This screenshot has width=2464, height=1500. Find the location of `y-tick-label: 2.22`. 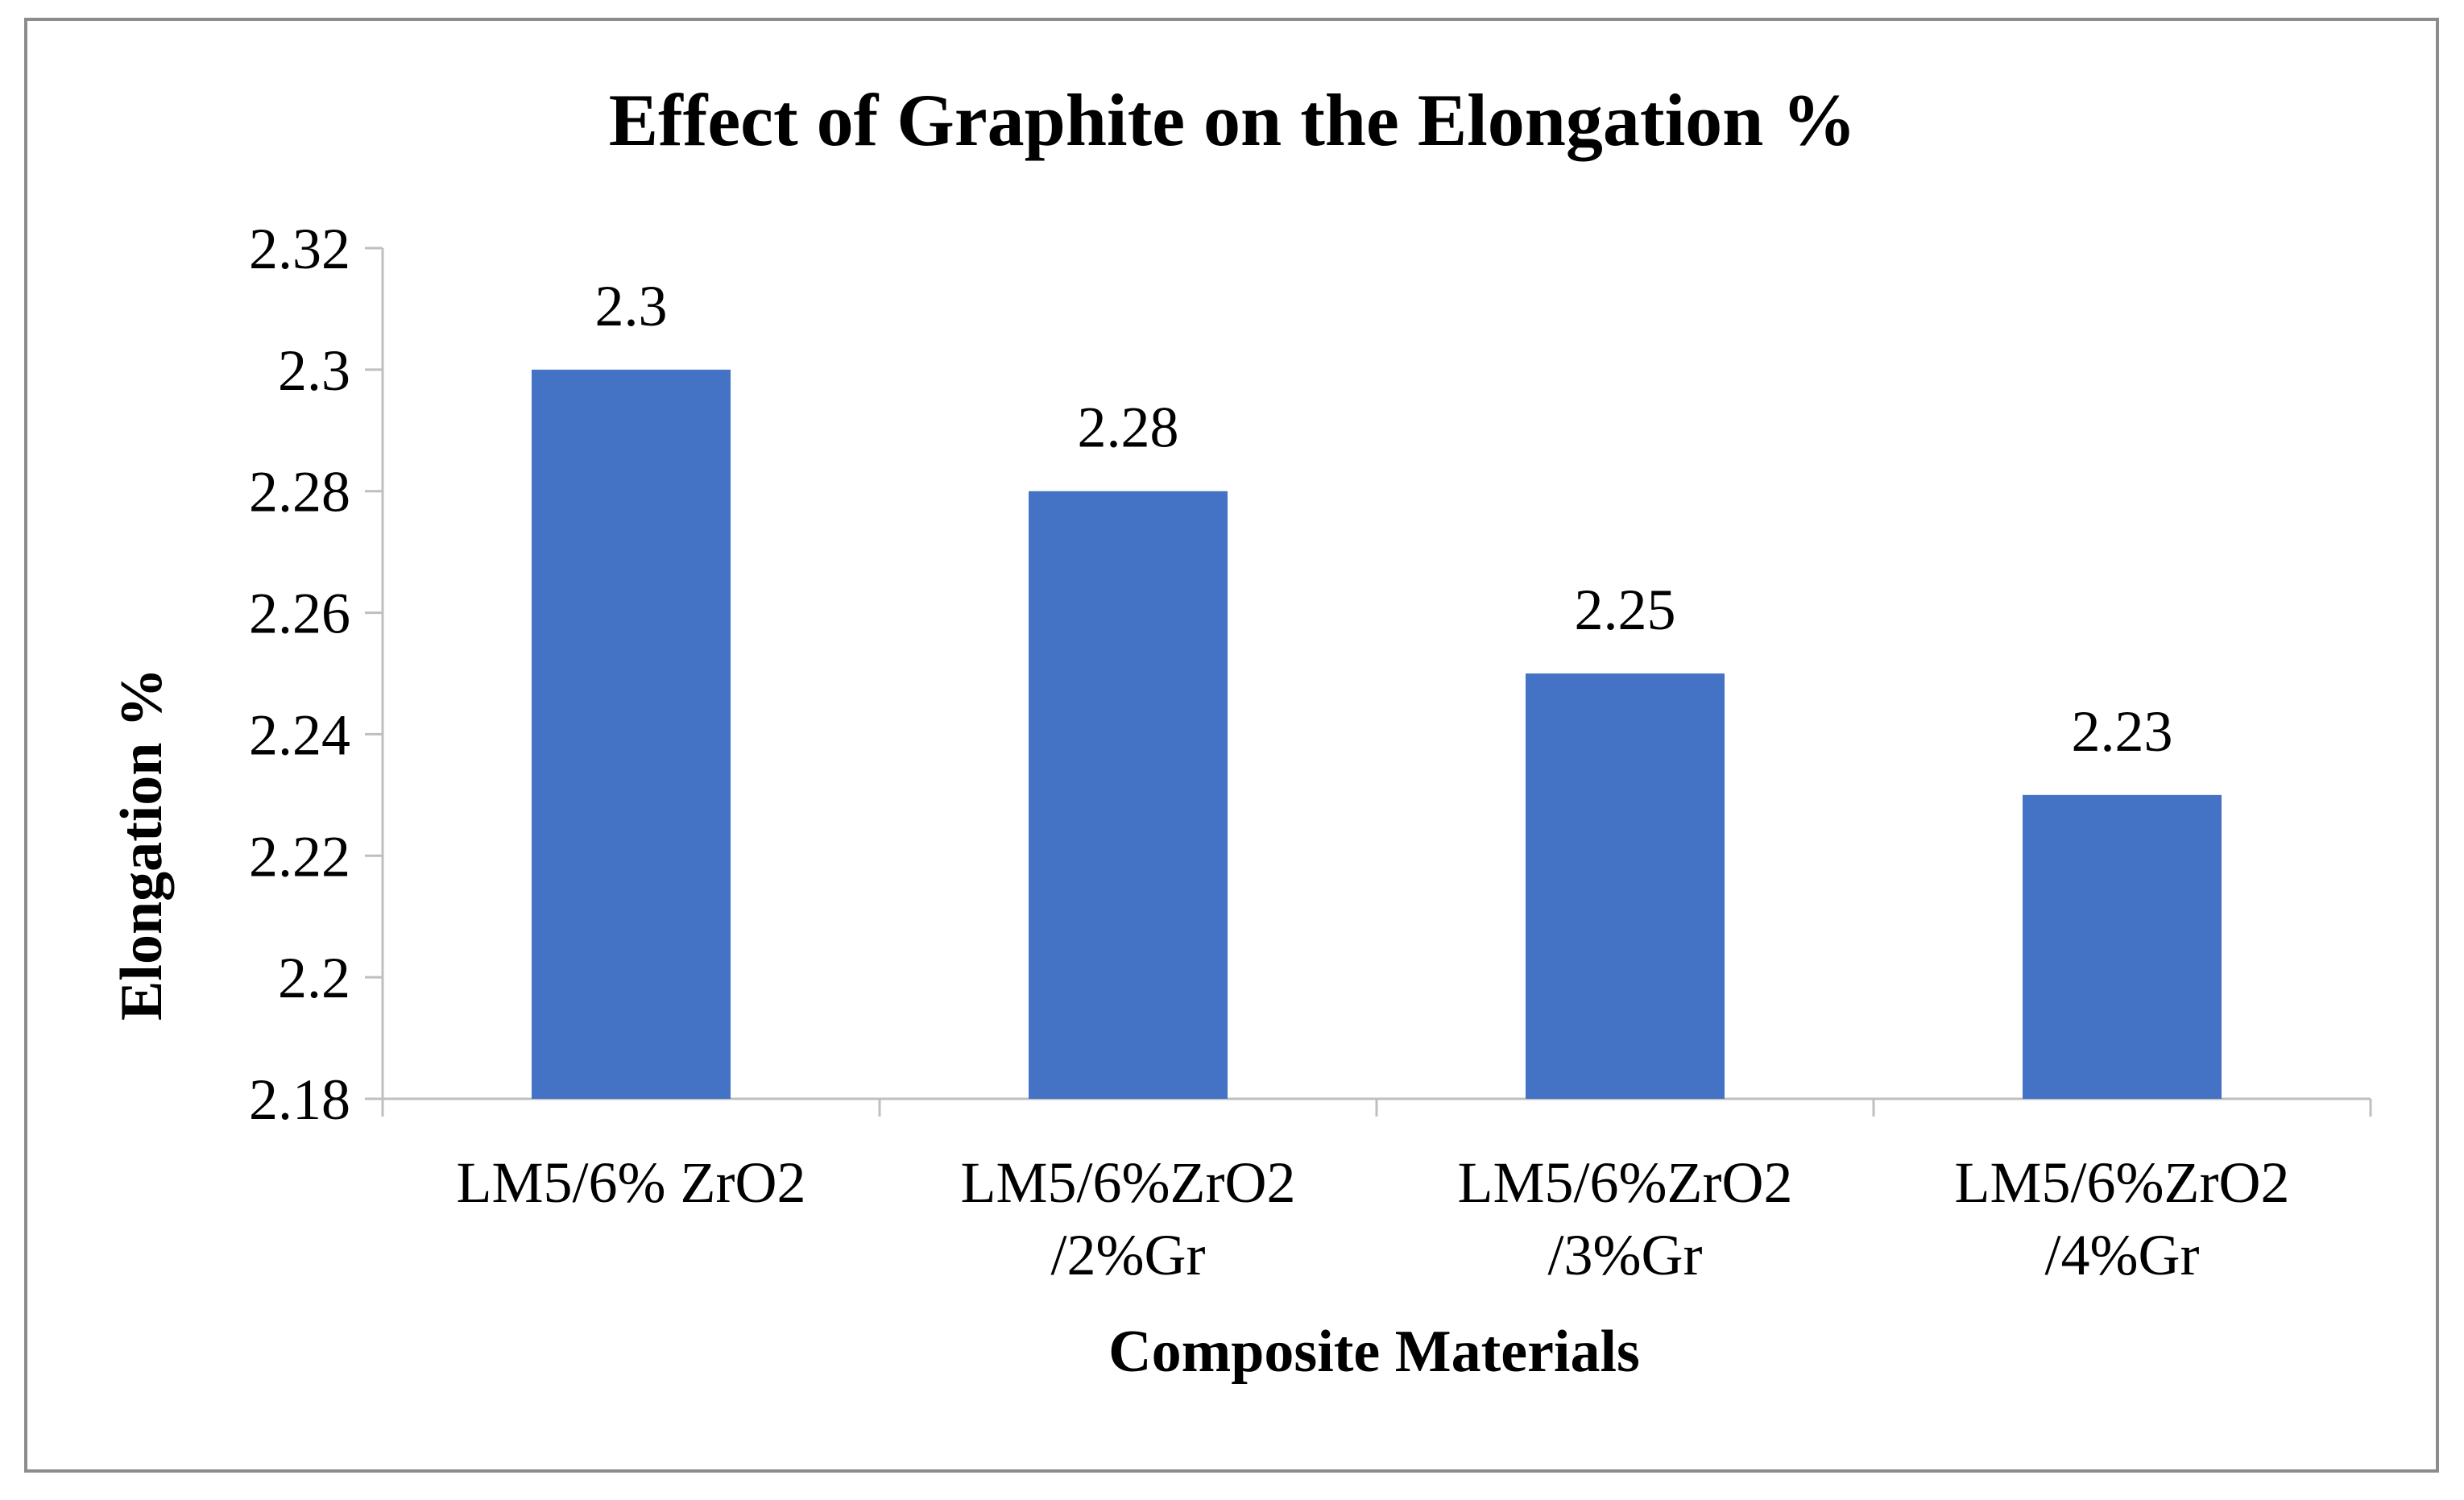

y-tick-label: 2.22 is located at coordinates (299, 856).